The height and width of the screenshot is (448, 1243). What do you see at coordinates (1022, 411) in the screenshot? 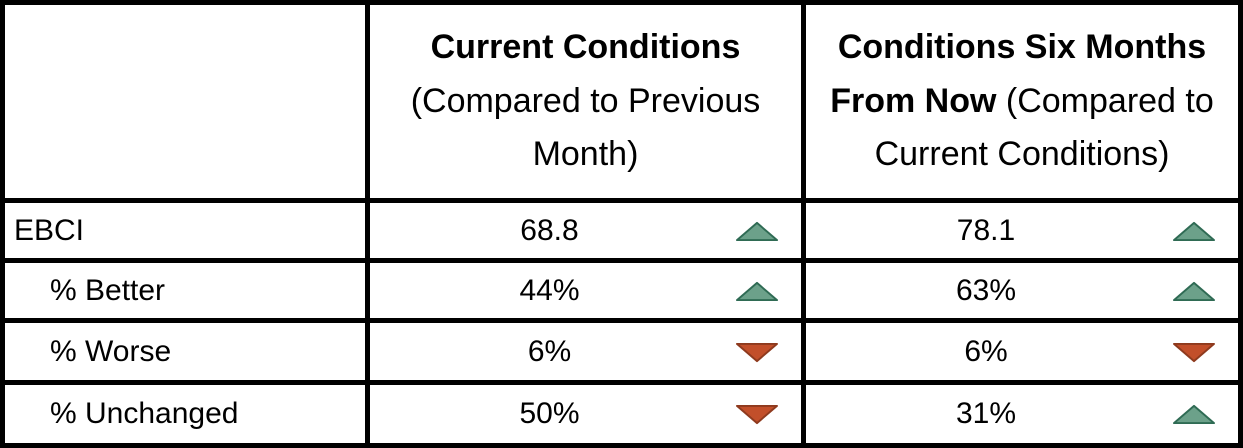
I see `pct-unchanged-future-cell: 31%` at bounding box center [1022, 411].